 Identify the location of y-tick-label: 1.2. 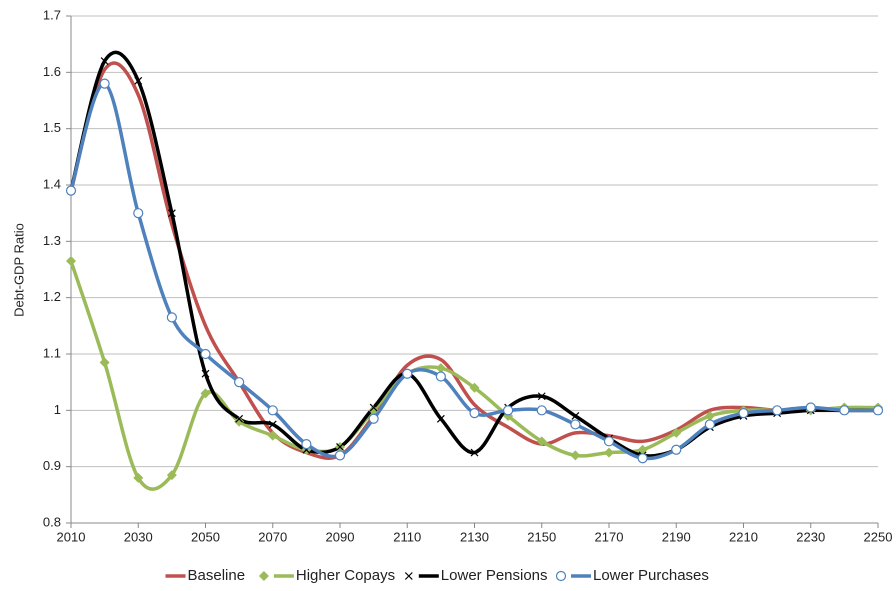
(52, 296).